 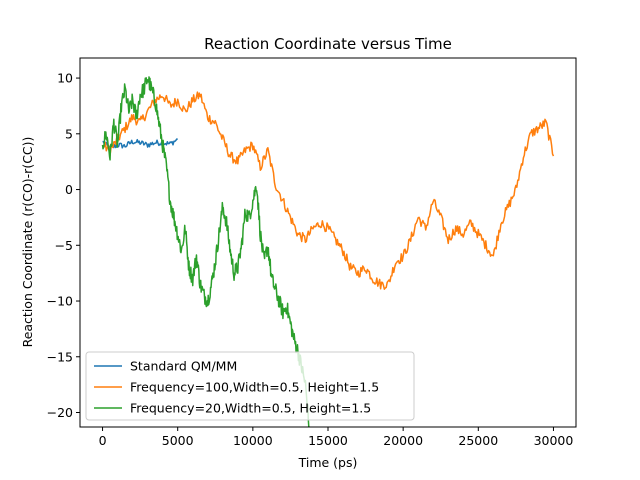 What do you see at coordinates (60, 301) in the screenshot?
I see `y-tick-label: −10` at bounding box center [60, 301].